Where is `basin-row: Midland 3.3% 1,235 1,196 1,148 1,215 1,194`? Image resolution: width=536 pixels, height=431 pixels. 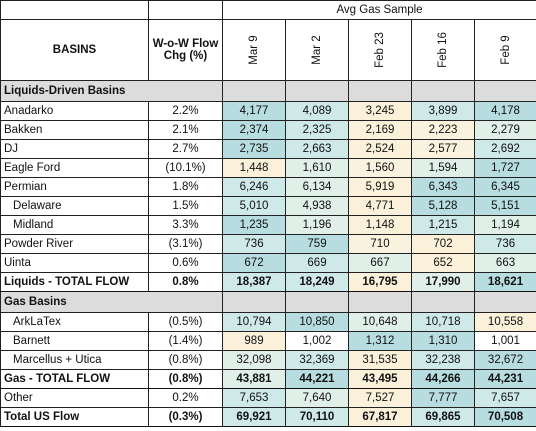
basin-row: Midland 3.3% 1,235 1,196 1,148 1,215 1,194 is located at coordinates (268, 225).